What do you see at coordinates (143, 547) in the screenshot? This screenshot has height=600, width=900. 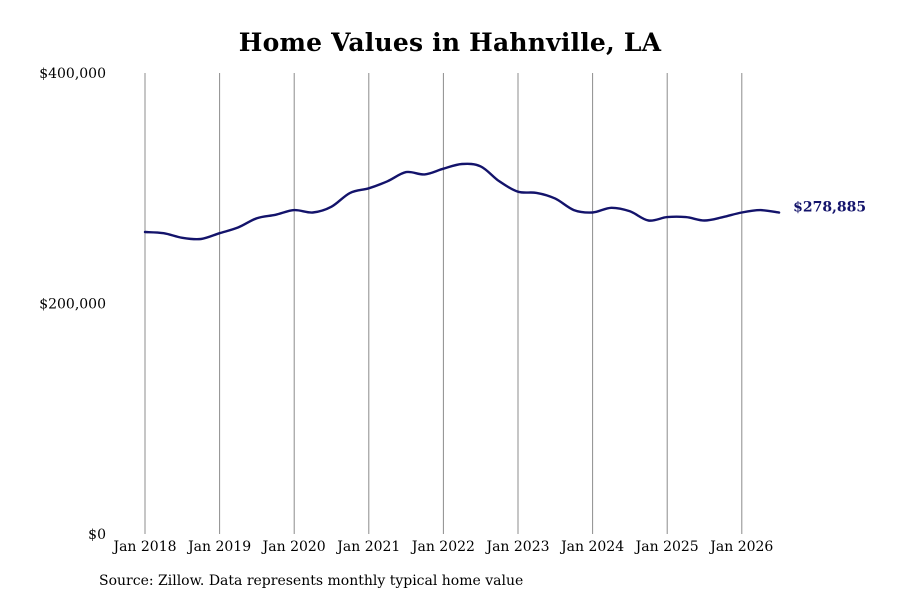 I see `x-tick-label: Jan 2018` at bounding box center [143, 547].